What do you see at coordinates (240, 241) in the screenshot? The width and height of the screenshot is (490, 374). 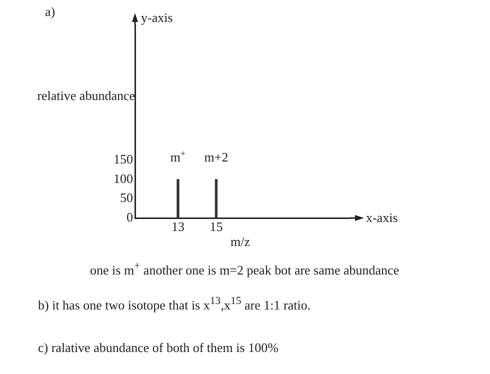 I see `x-axis-title: m/z` at bounding box center [240, 241].